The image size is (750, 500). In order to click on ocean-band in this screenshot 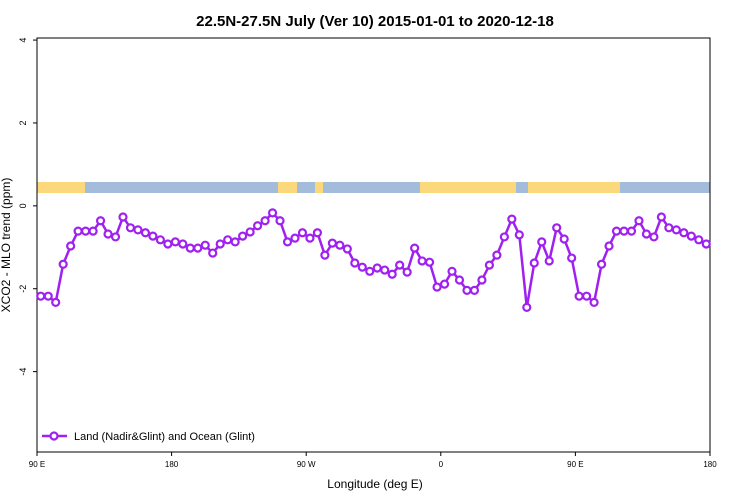, I will do `click(373, 187)`.